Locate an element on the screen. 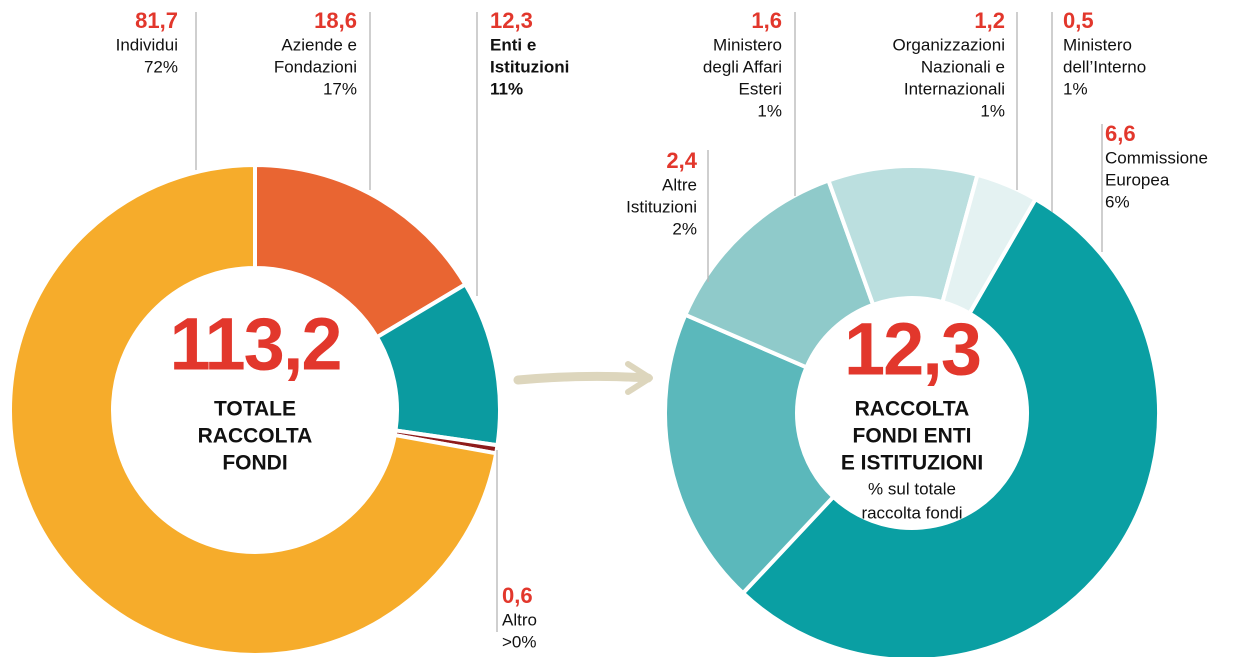  category-label: Organizzazioni is located at coordinates (949, 44).